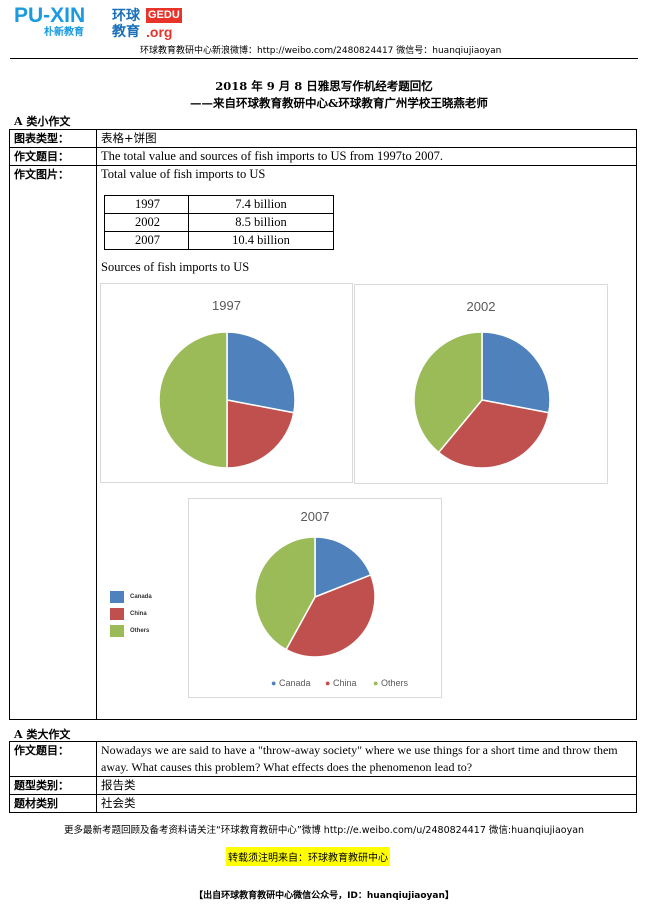 This screenshot has width=648, height=905. Describe the element at coordinates (53, 138) in the screenshot. I see `row-label: 图表类型：` at that location.